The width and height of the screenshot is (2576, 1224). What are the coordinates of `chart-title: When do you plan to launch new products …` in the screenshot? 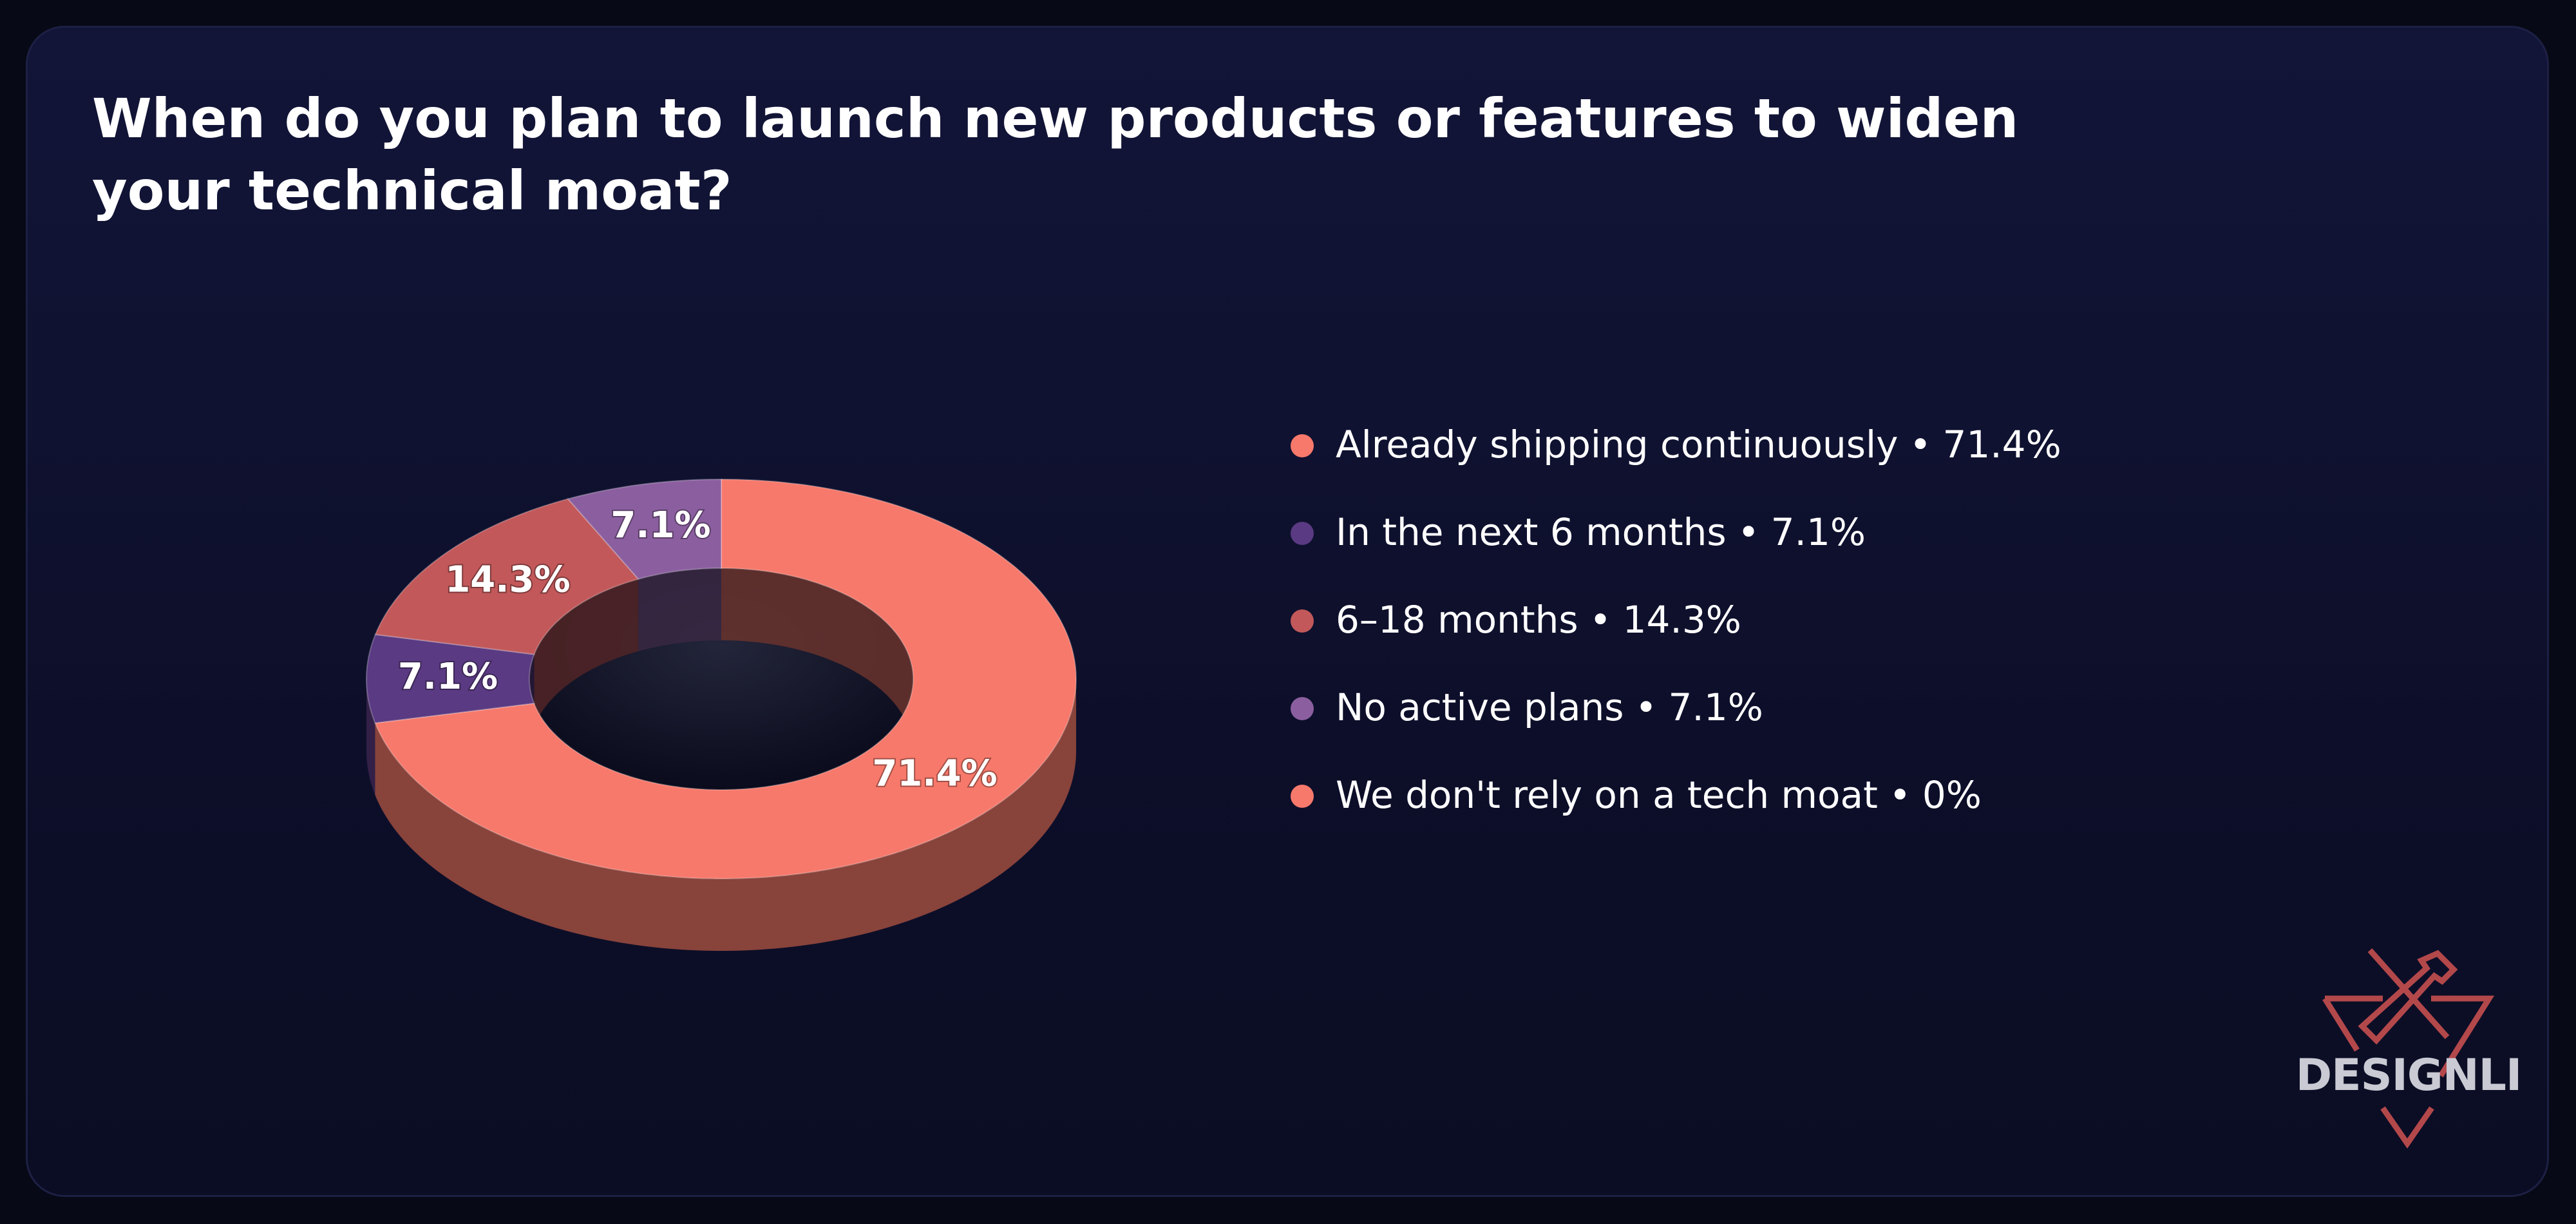 It's located at (1055, 154).